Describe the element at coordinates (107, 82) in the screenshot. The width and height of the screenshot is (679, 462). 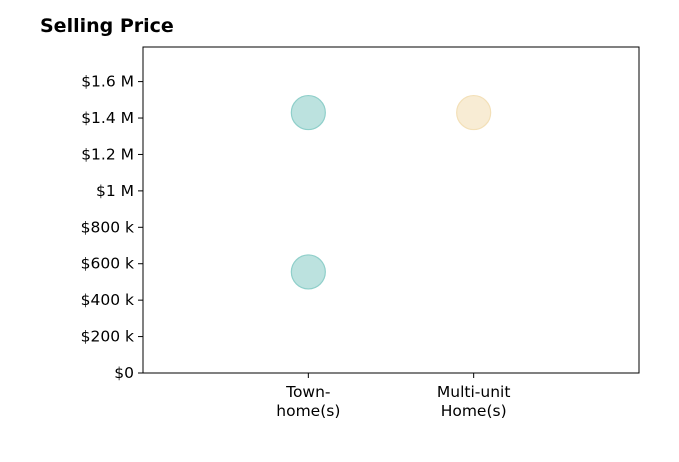
I see `y-tick-label: $1.6 M` at that location.